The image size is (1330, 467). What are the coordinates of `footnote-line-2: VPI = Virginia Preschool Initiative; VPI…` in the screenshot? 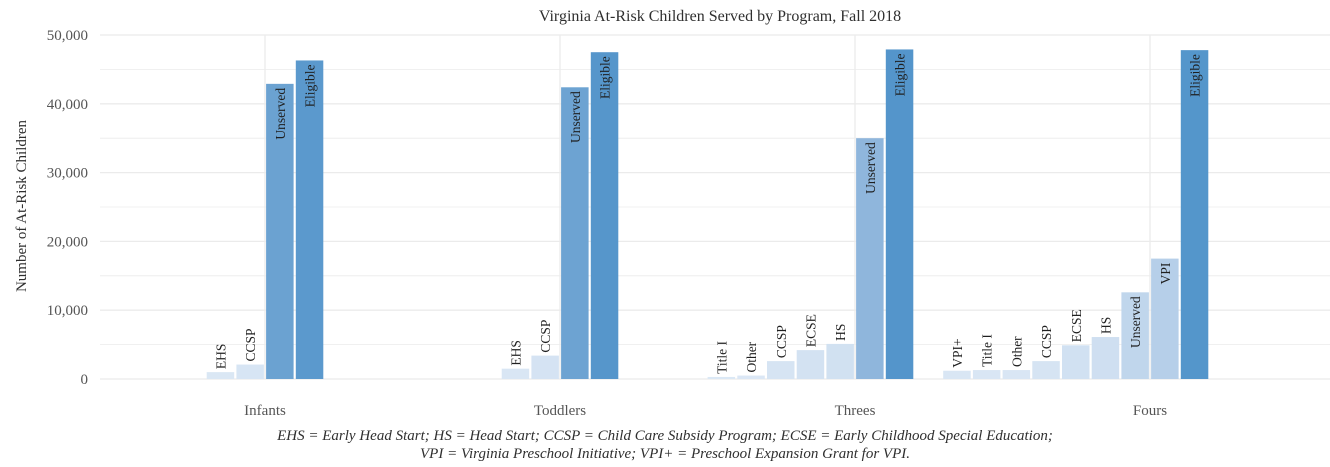 It's located at (665, 454).